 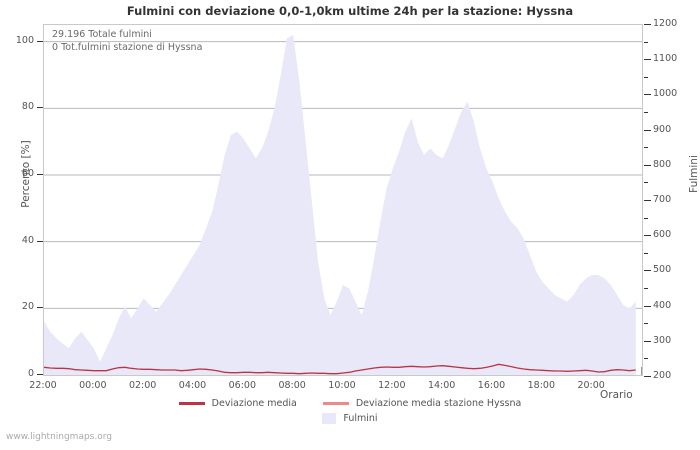 What do you see at coordinates (441, 385) in the screenshot?
I see `x-axis-tick-label: 14:00` at bounding box center [441, 385].